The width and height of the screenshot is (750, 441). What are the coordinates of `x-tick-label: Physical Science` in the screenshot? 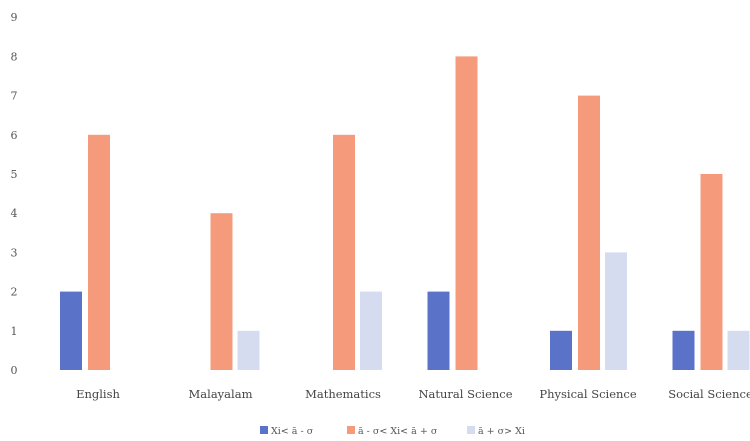 It's located at (588, 394).